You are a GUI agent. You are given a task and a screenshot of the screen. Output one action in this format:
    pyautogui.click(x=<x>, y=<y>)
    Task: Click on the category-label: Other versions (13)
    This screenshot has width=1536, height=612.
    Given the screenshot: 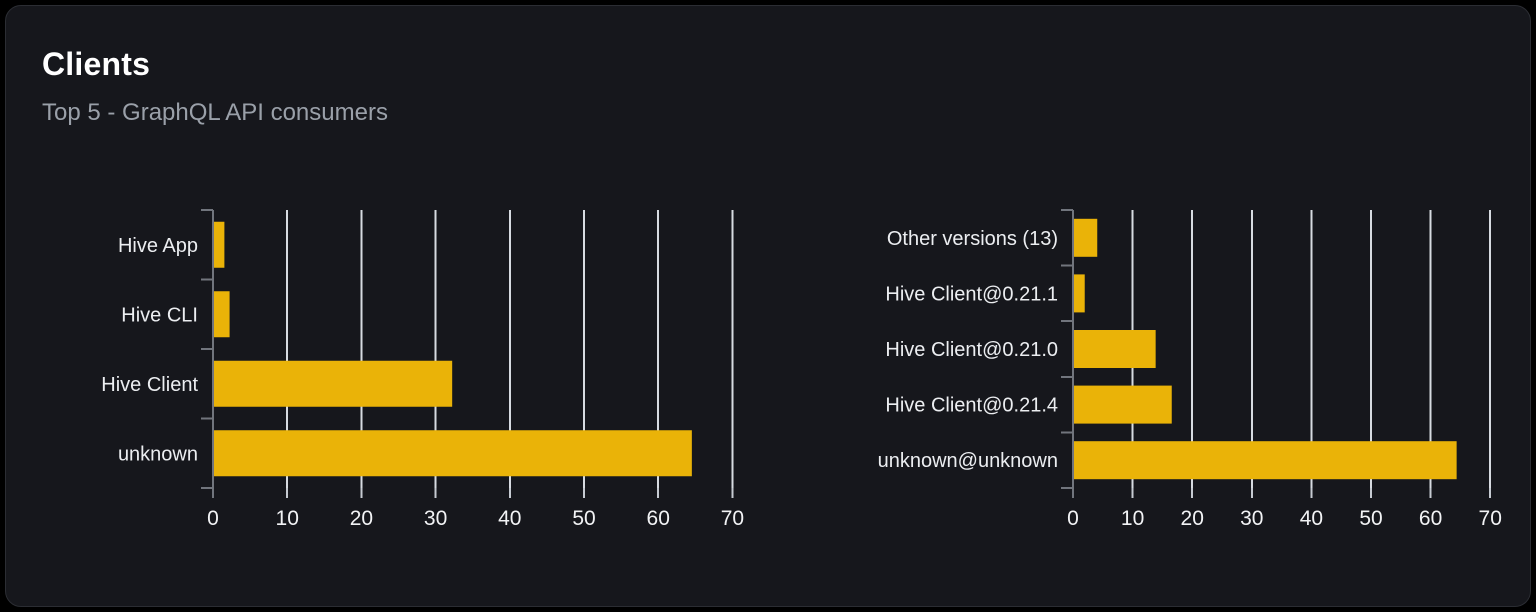 What is the action you would take?
    pyautogui.click(x=972, y=239)
    